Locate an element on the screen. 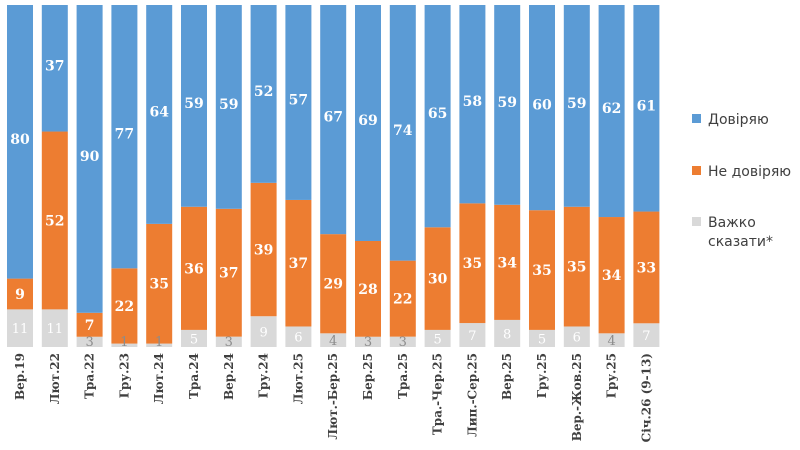  data-label-trust: 61 is located at coordinates (646, 106).